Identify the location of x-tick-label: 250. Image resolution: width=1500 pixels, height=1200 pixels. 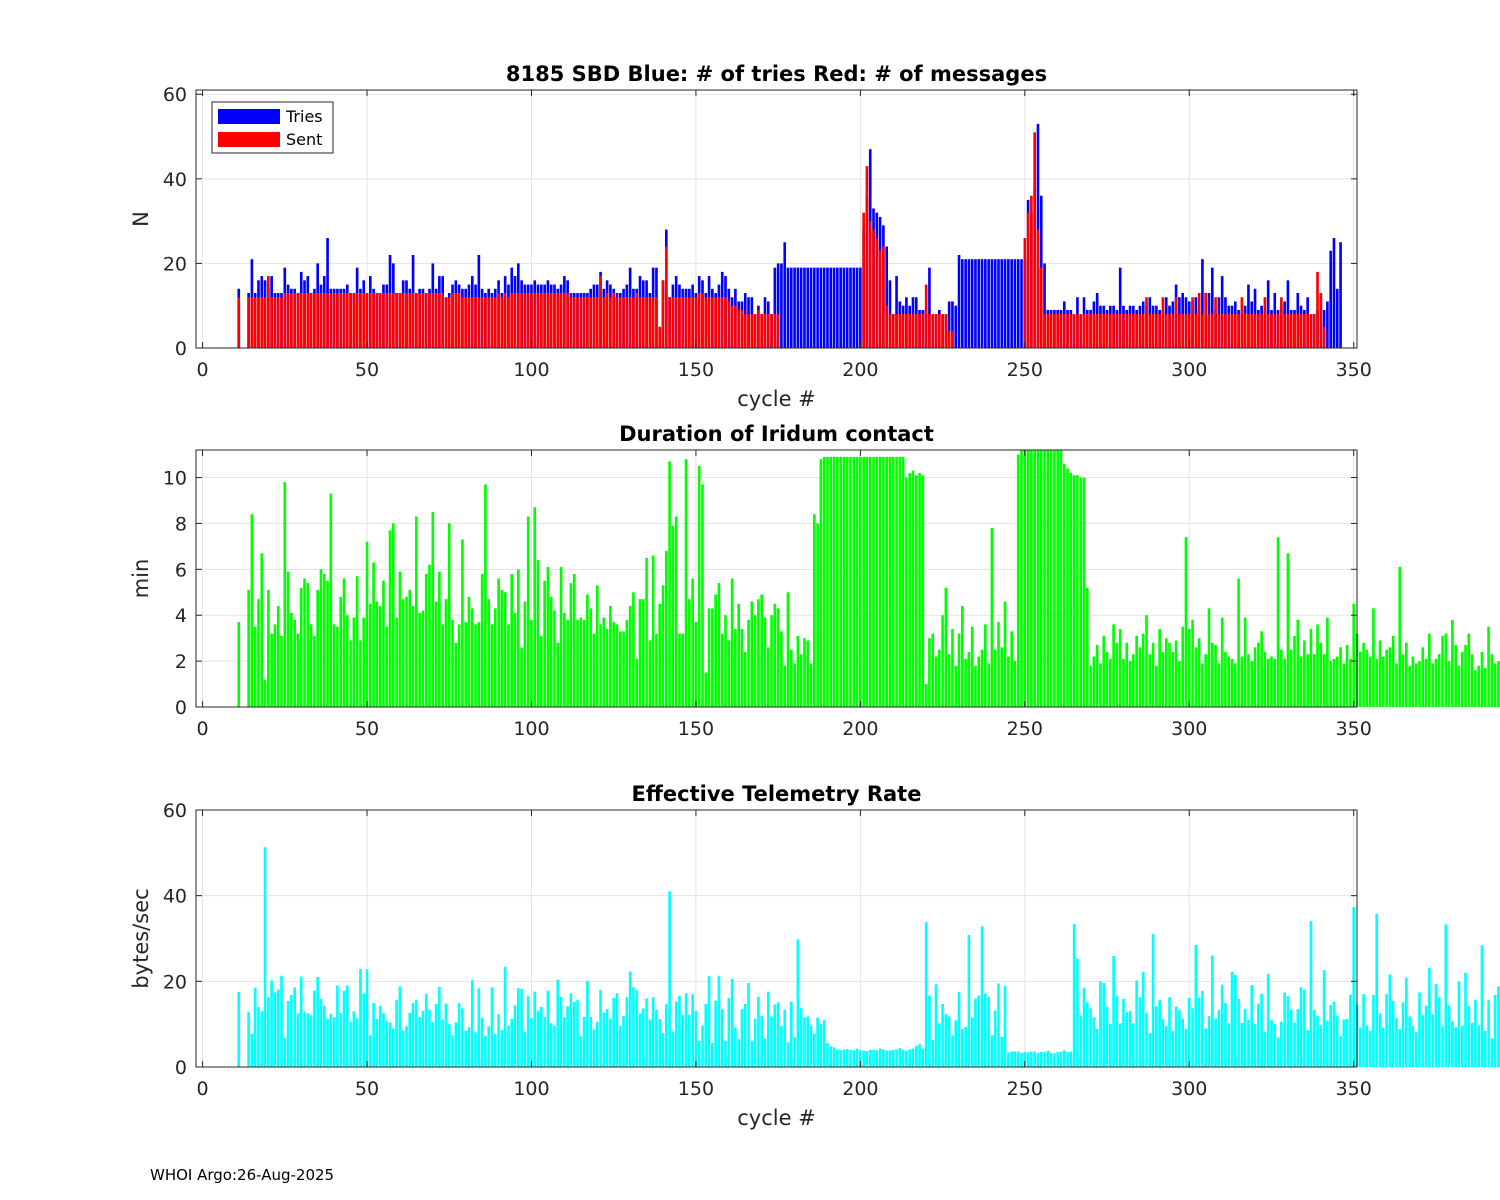
(1025, 729).